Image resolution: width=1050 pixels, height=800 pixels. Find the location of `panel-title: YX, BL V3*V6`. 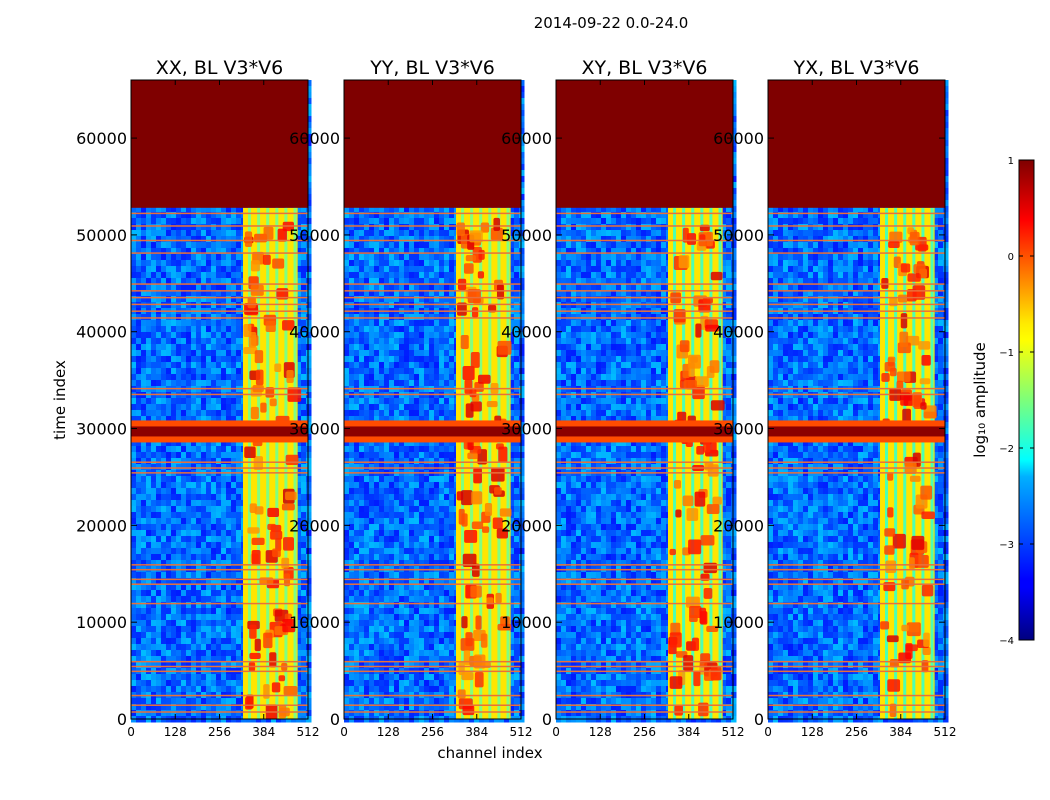

panel-title: YX, BL V3*V6 is located at coordinates (855, 68).